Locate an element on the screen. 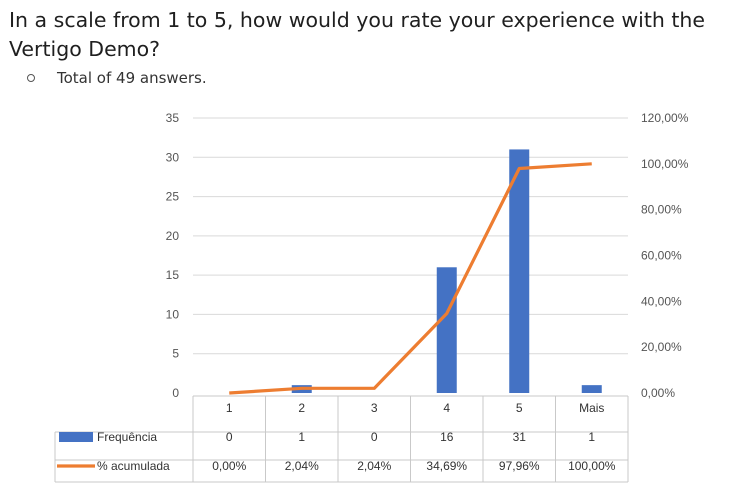 Image resolution: width=729 pixels, height=486 pixels. data-label: 0,00% is located at coordinates (229, 466).